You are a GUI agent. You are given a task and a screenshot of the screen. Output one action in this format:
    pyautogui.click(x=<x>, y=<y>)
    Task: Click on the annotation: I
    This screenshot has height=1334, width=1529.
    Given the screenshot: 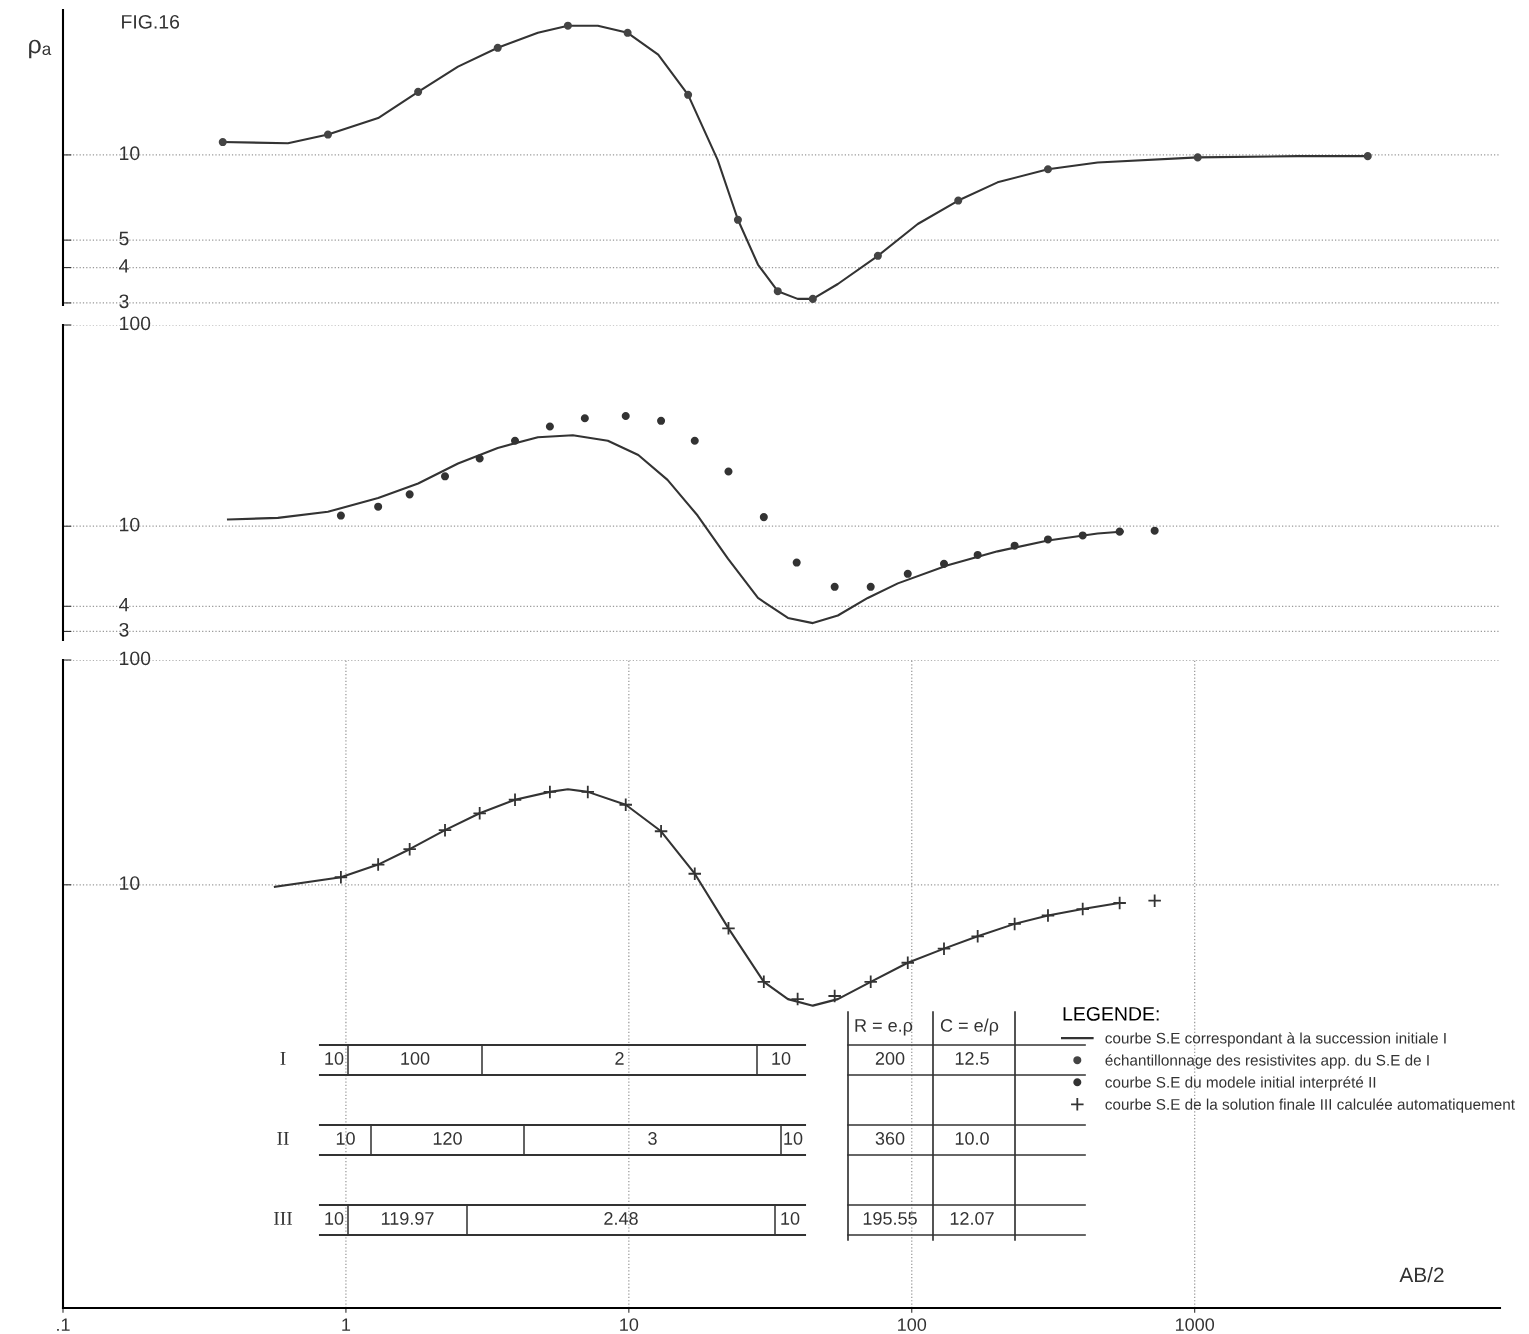 What is the action you would take?
    pyautogui.click(x=283, y=1058)
    